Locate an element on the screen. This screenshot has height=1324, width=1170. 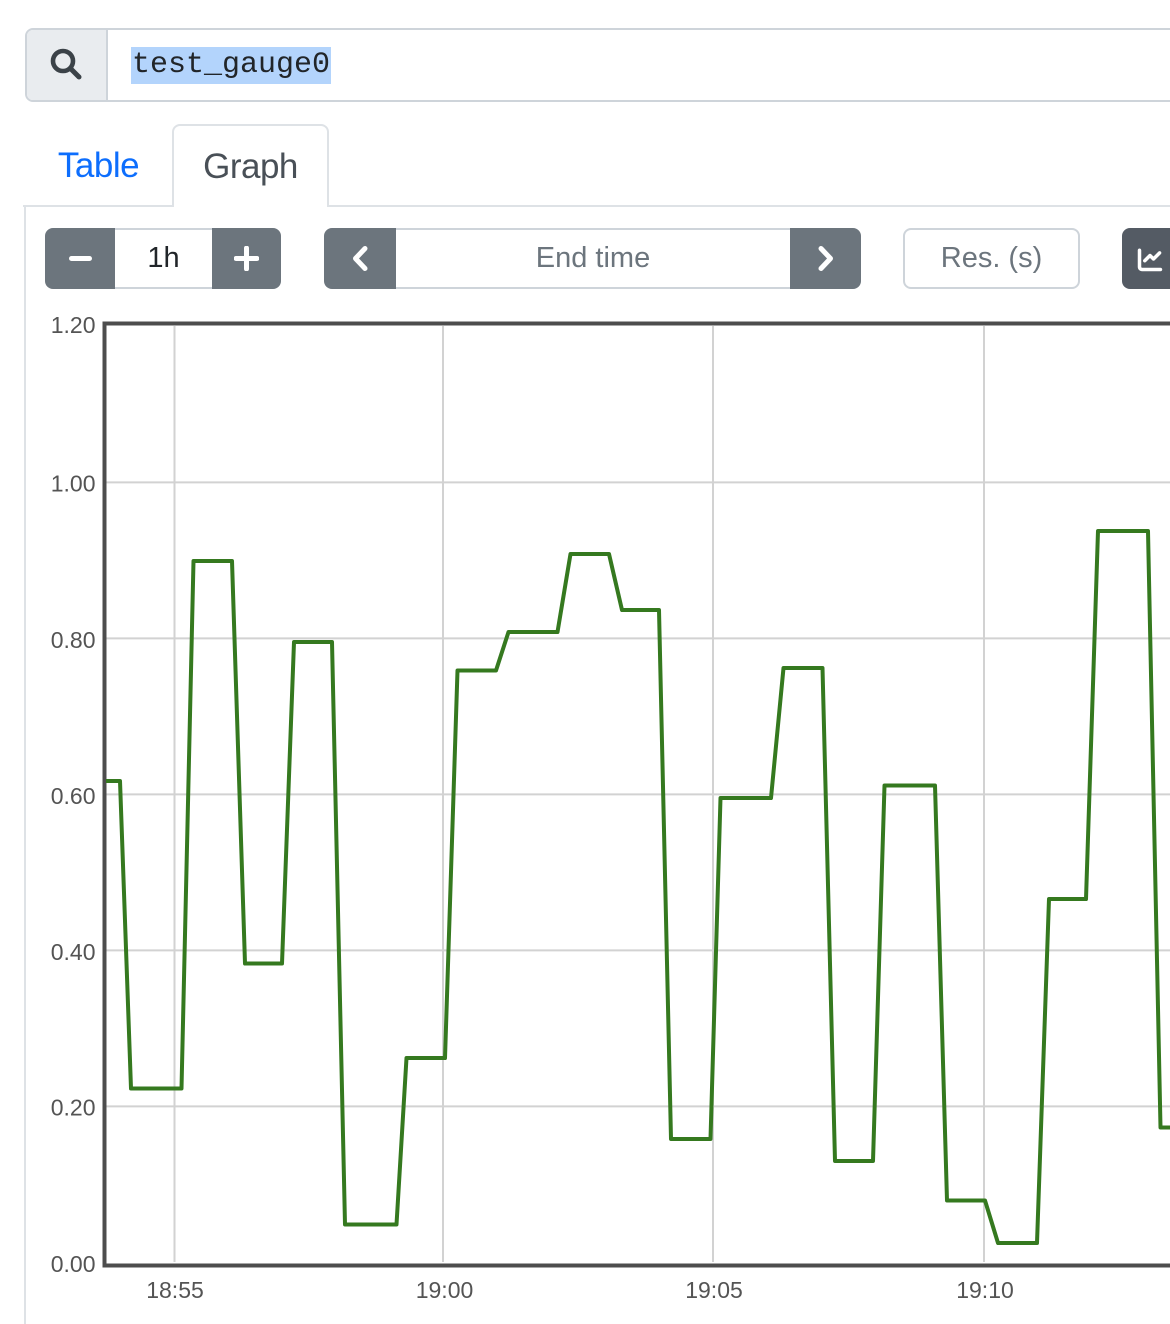
svg-text: 0.00 is located at coordinates (73, 1264).